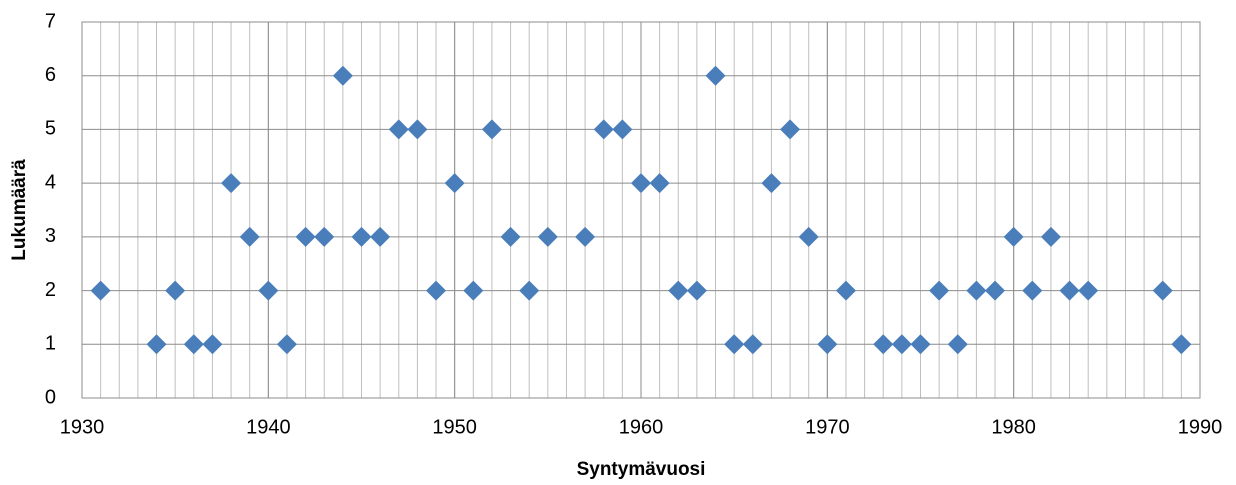 This screenshot has width=1236, height=485. What do you see at coordinates (19, 210) in the screenshot?
I see `y-axis-label: Lukumäärä` at bounding box center [19, 210].